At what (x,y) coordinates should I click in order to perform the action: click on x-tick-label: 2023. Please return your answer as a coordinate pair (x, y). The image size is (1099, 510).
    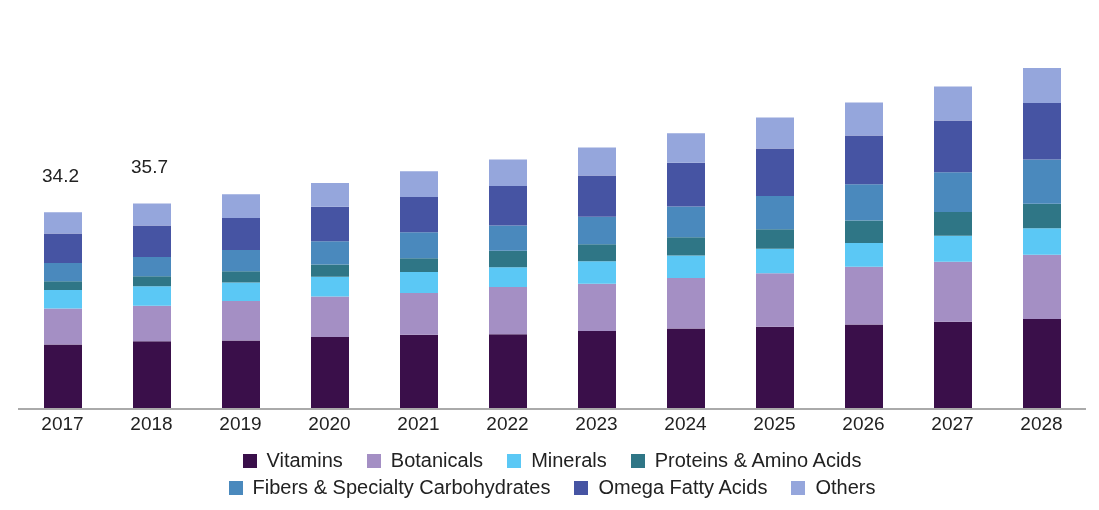
    Looking at the image, I should click on (596, 424).